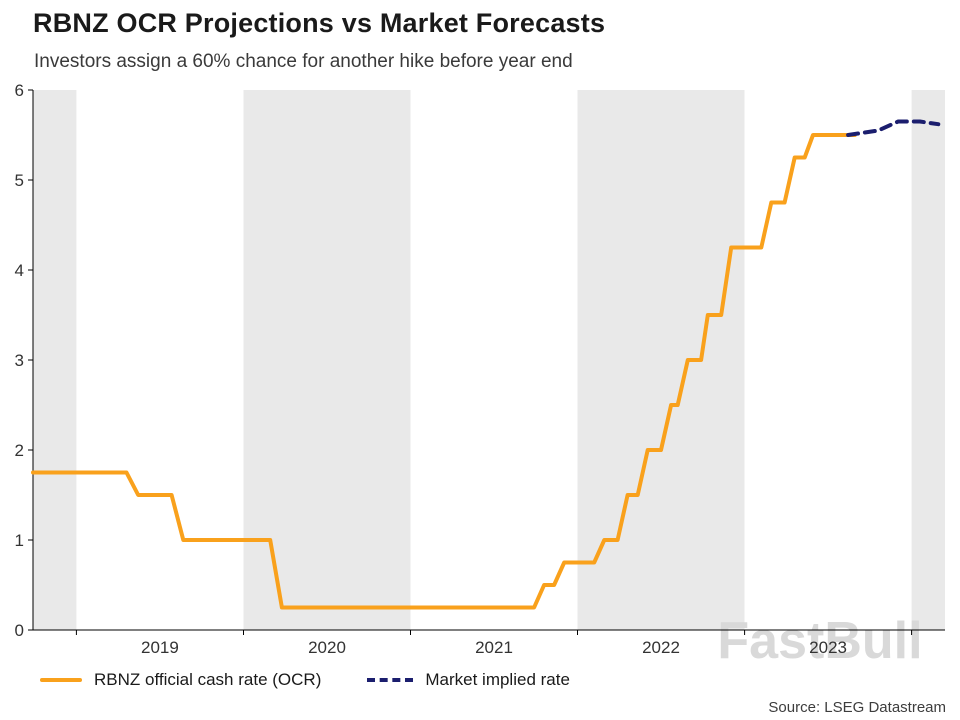 This screenshot has width=960, height=720. What do you see at coordinates (61, 680) in the screenshot?
I see `legend-swatch-ocr` at bounding box center [61, 680].